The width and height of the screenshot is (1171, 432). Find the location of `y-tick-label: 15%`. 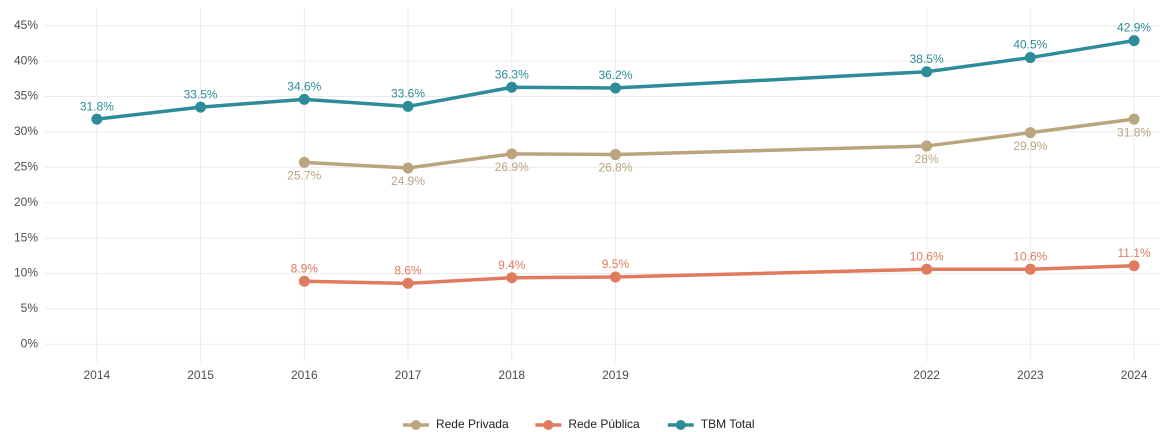

y-tick-label: 15% is located at coordinates (26, 237).